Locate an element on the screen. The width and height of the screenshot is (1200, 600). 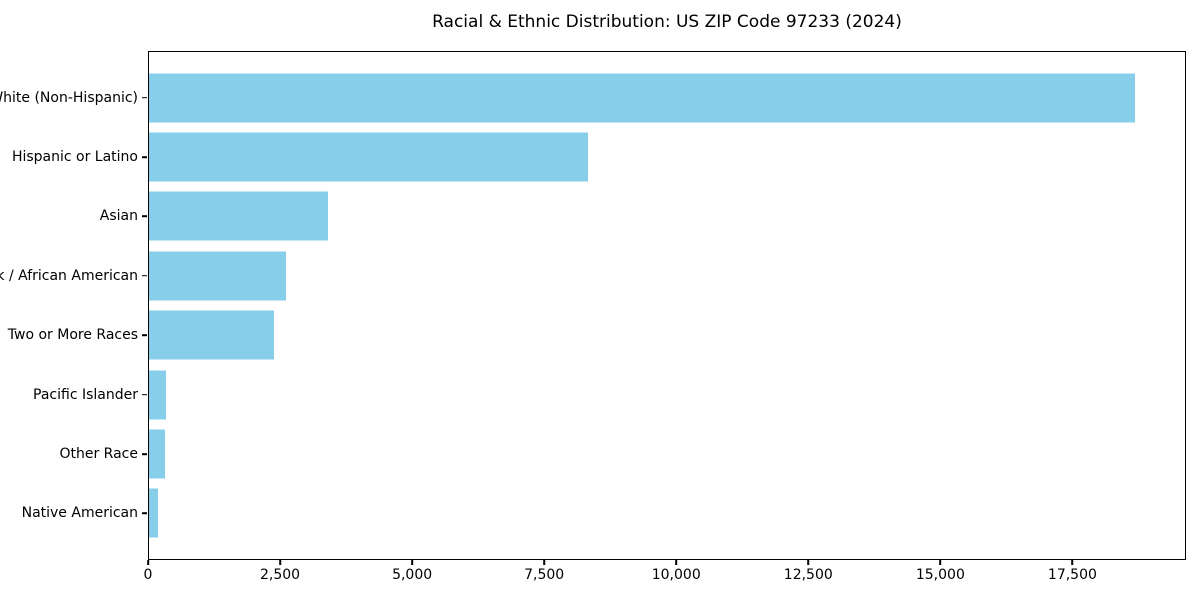
category-row: Hispanic or Latino is located at coordinates (598, 156).